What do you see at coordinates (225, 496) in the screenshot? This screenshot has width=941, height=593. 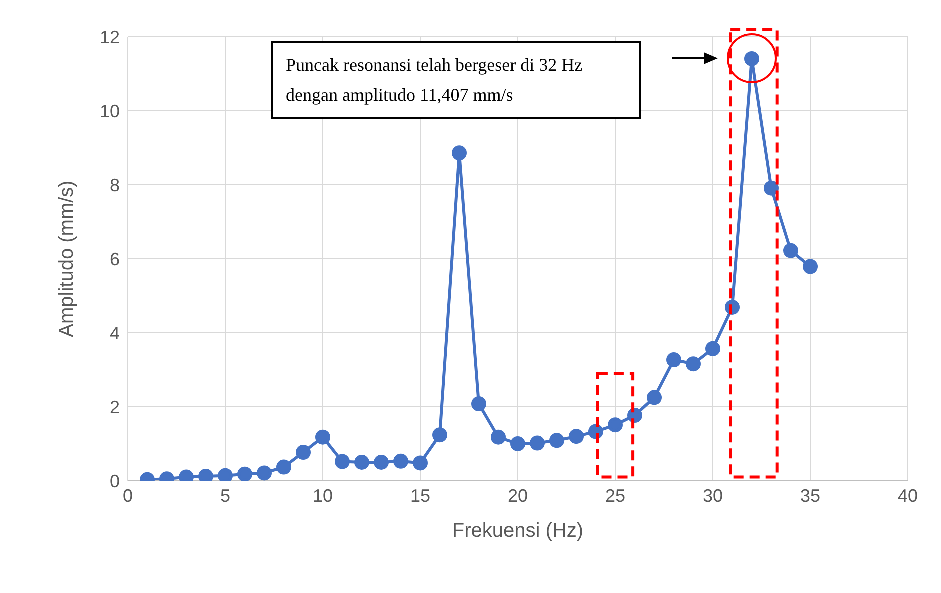 I see `x-tick-label: 5` at bounding box center [225, 496].